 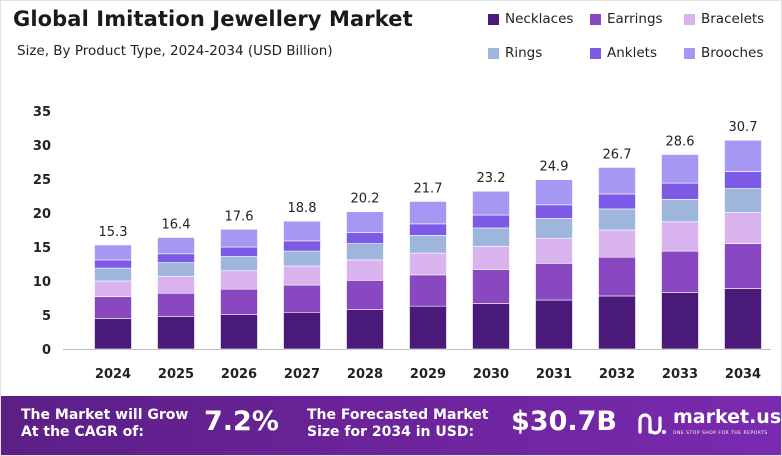 What do you see at coordinates (42, 180) in the screenshot?
I see `y-tick-label: 25` at bounding box center [42, 180].